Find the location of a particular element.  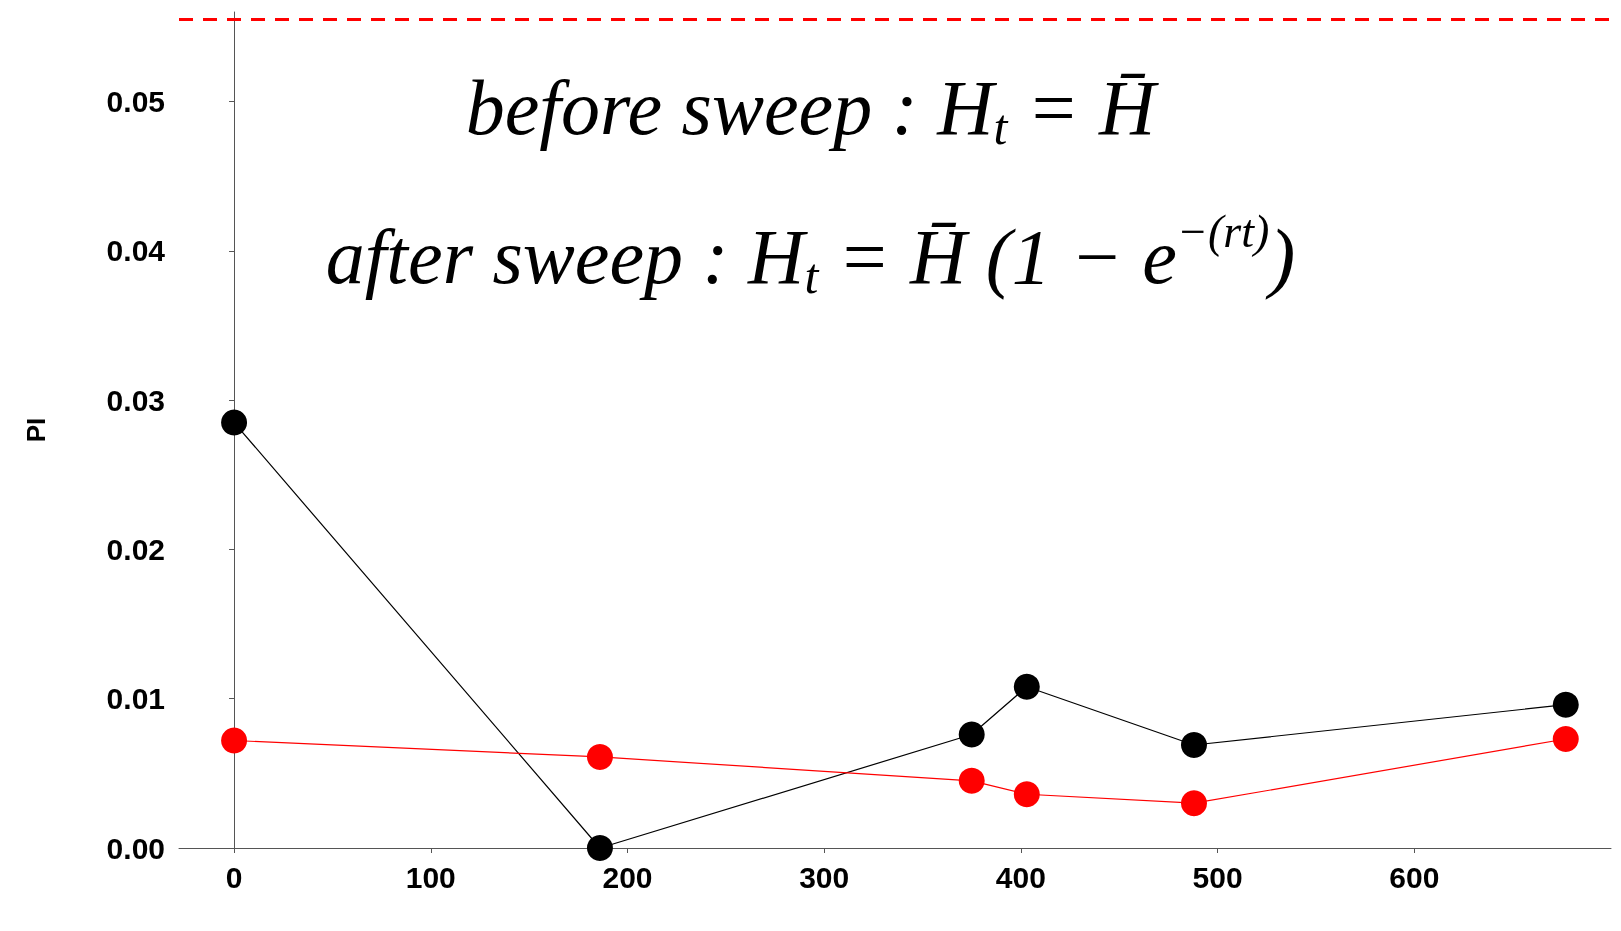

y-axis-title: PI is located at coordinates (36, 430).